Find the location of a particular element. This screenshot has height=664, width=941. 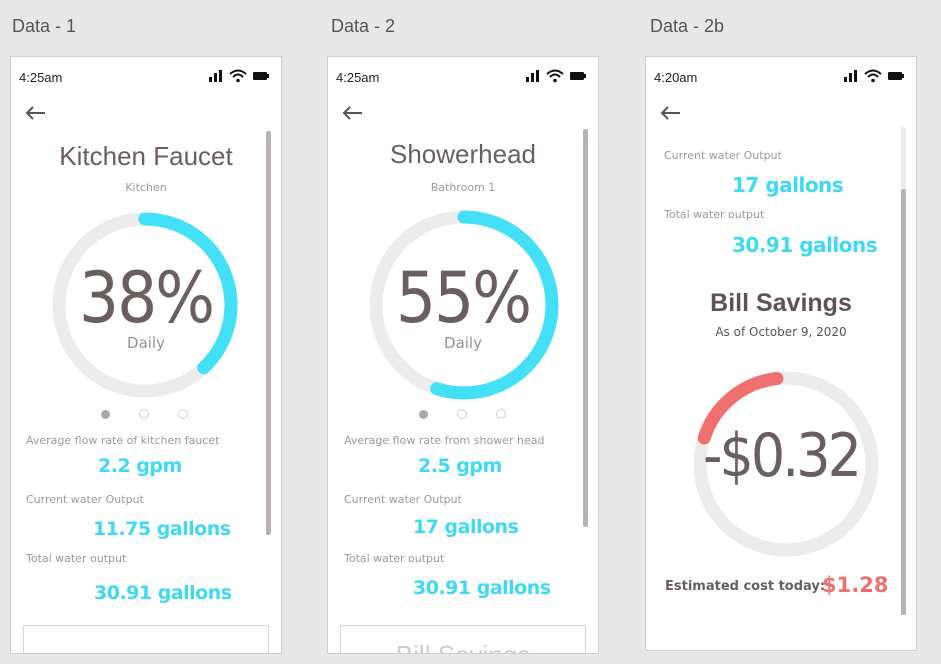

bill-savings-card: Bill Savings is located at coordinates (463, 639).